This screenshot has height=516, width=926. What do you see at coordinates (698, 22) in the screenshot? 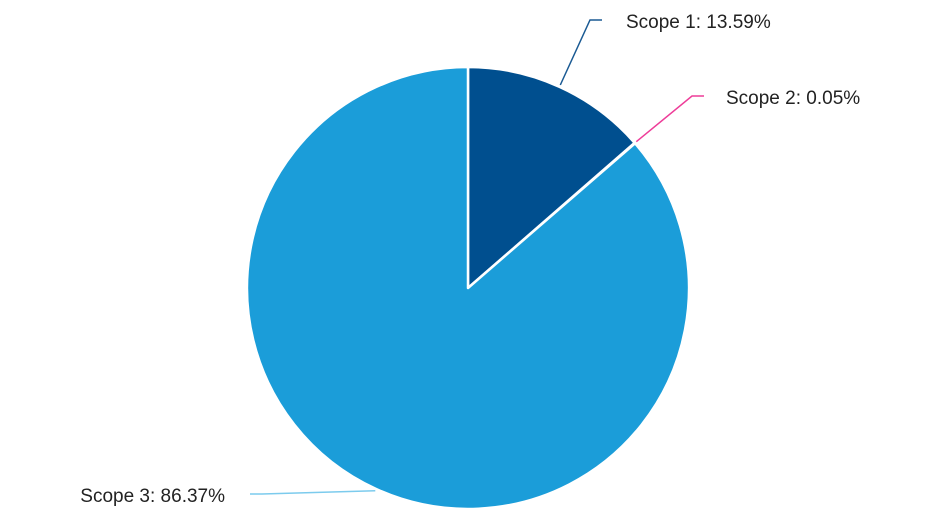
I see `slice-label-scope-1: Scope 1: 13.59%` at bounding box center [698, 22].